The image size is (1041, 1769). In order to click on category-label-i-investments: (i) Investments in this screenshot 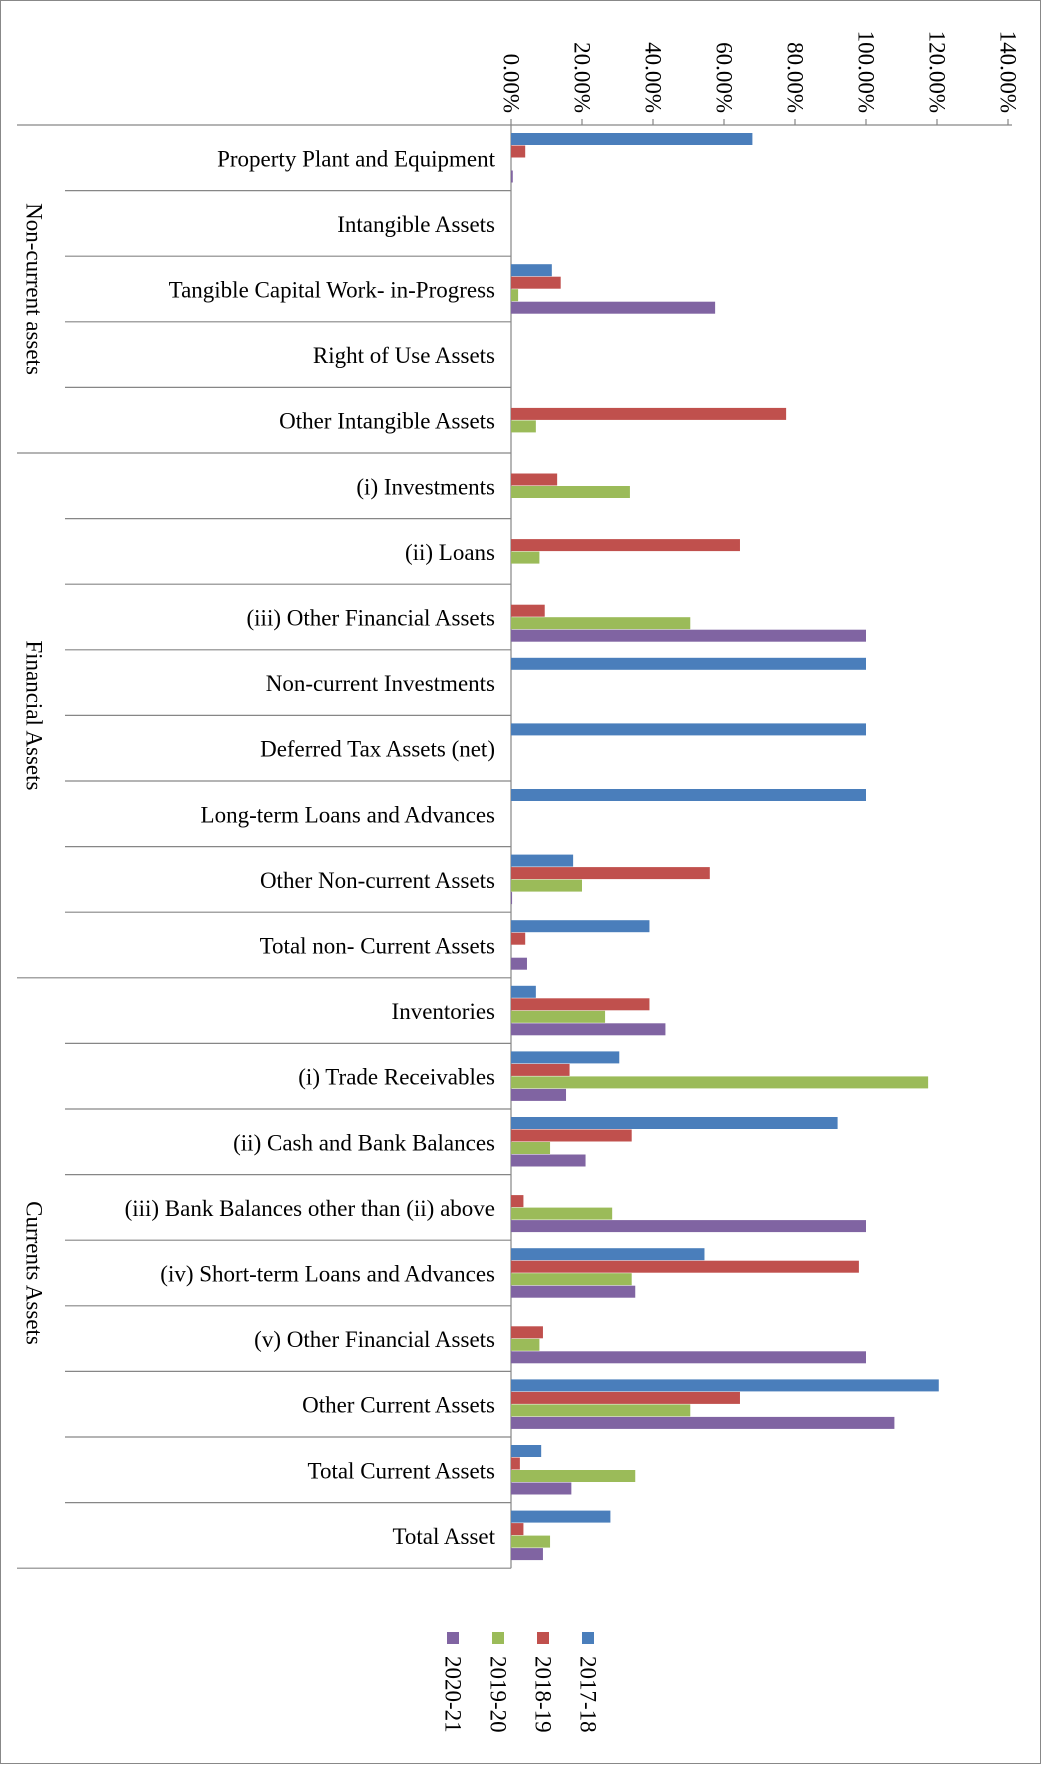, I will do `click(425, 486)`.